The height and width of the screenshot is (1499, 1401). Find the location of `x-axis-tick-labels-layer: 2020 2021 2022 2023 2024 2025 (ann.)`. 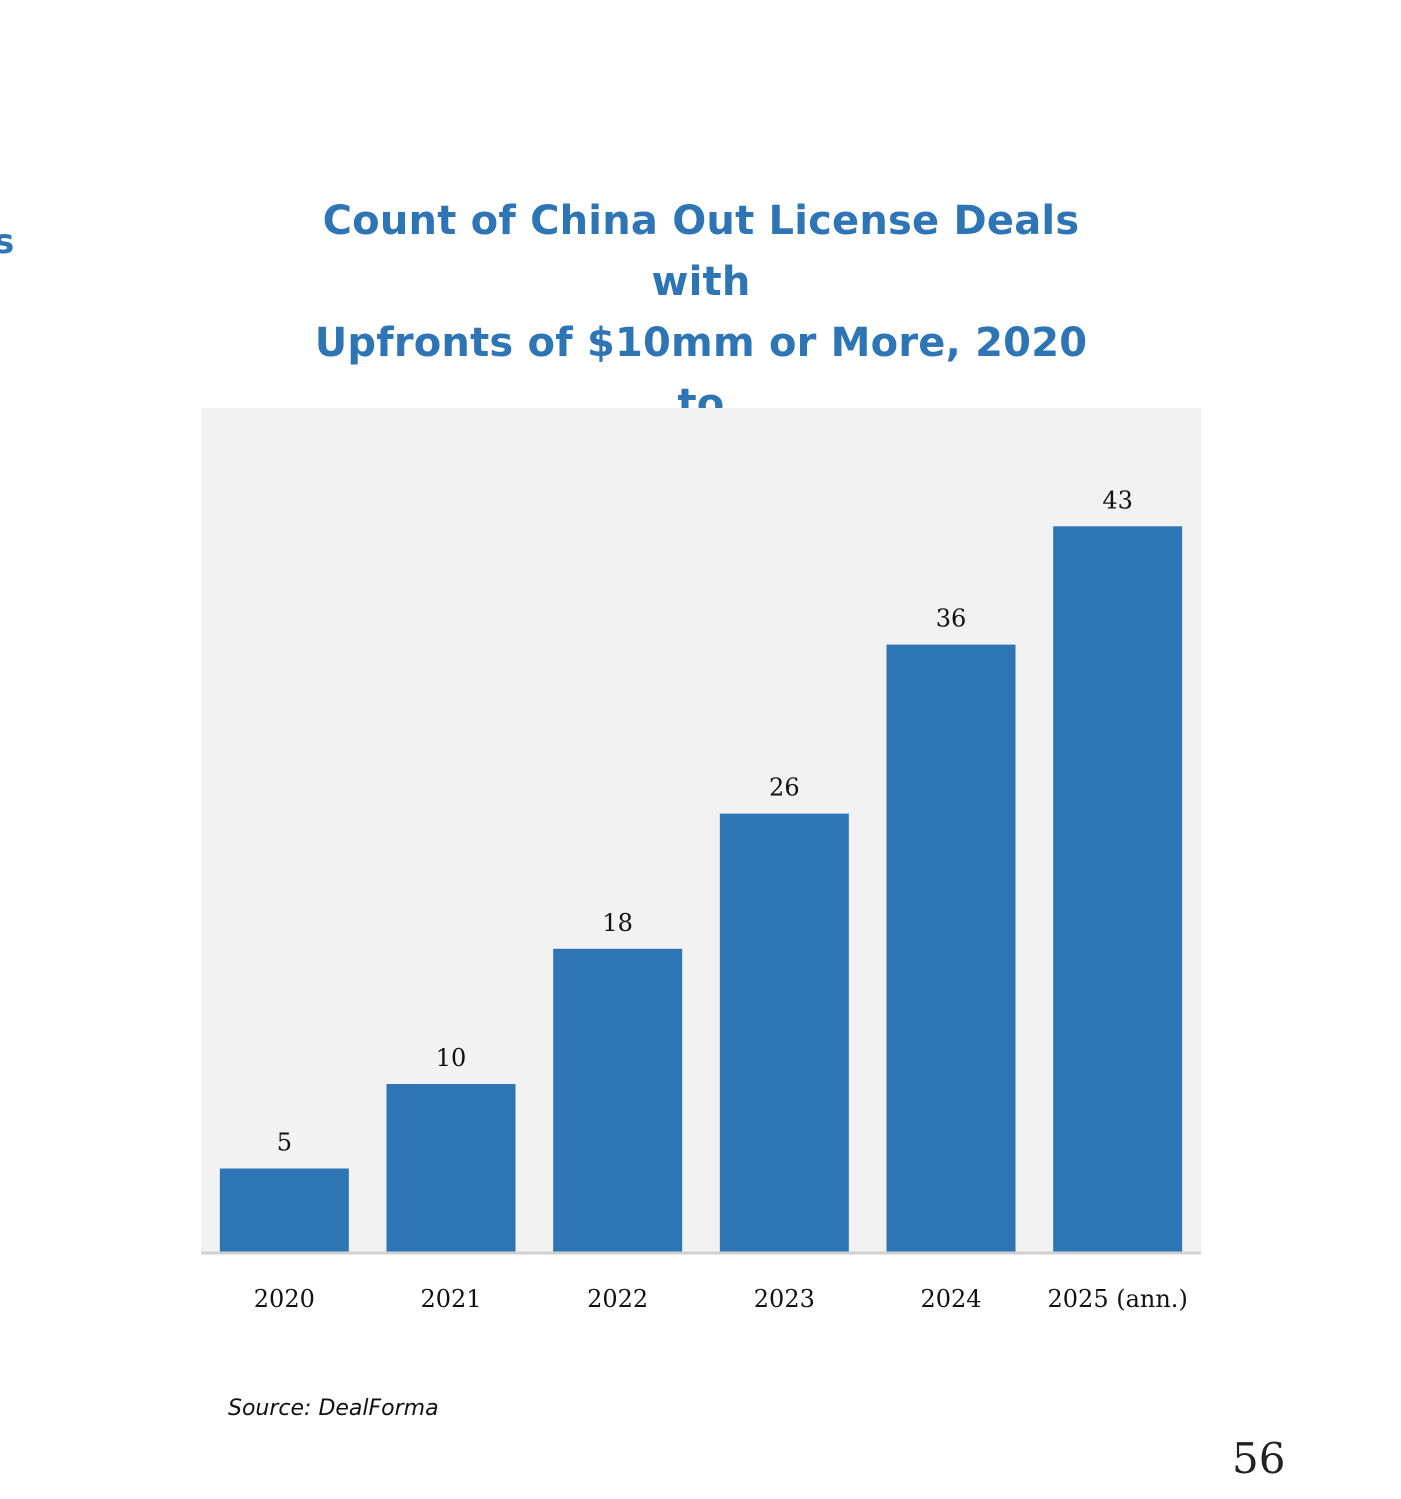

x-axis-tick-labels-layer: 2020 2021 2022 2023 2024 2025 (ann.) is located at coordinates (721, 1299).